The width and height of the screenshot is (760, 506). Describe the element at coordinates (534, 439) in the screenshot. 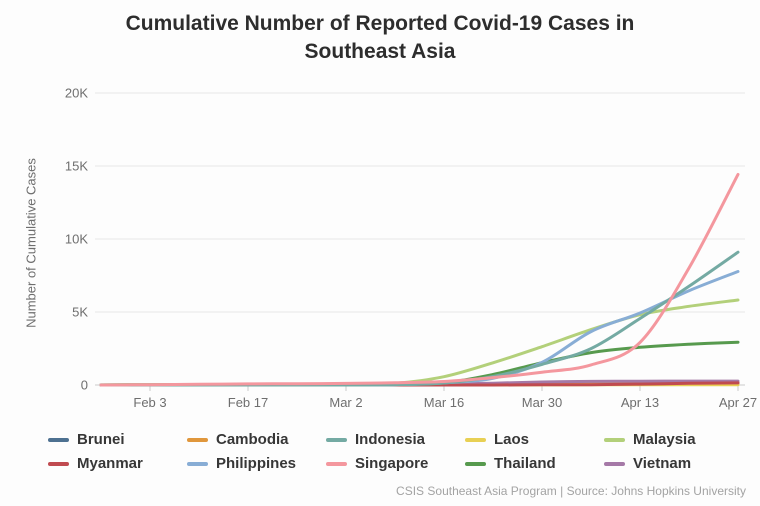

I see `legend-item-laos: Laos` at that location.